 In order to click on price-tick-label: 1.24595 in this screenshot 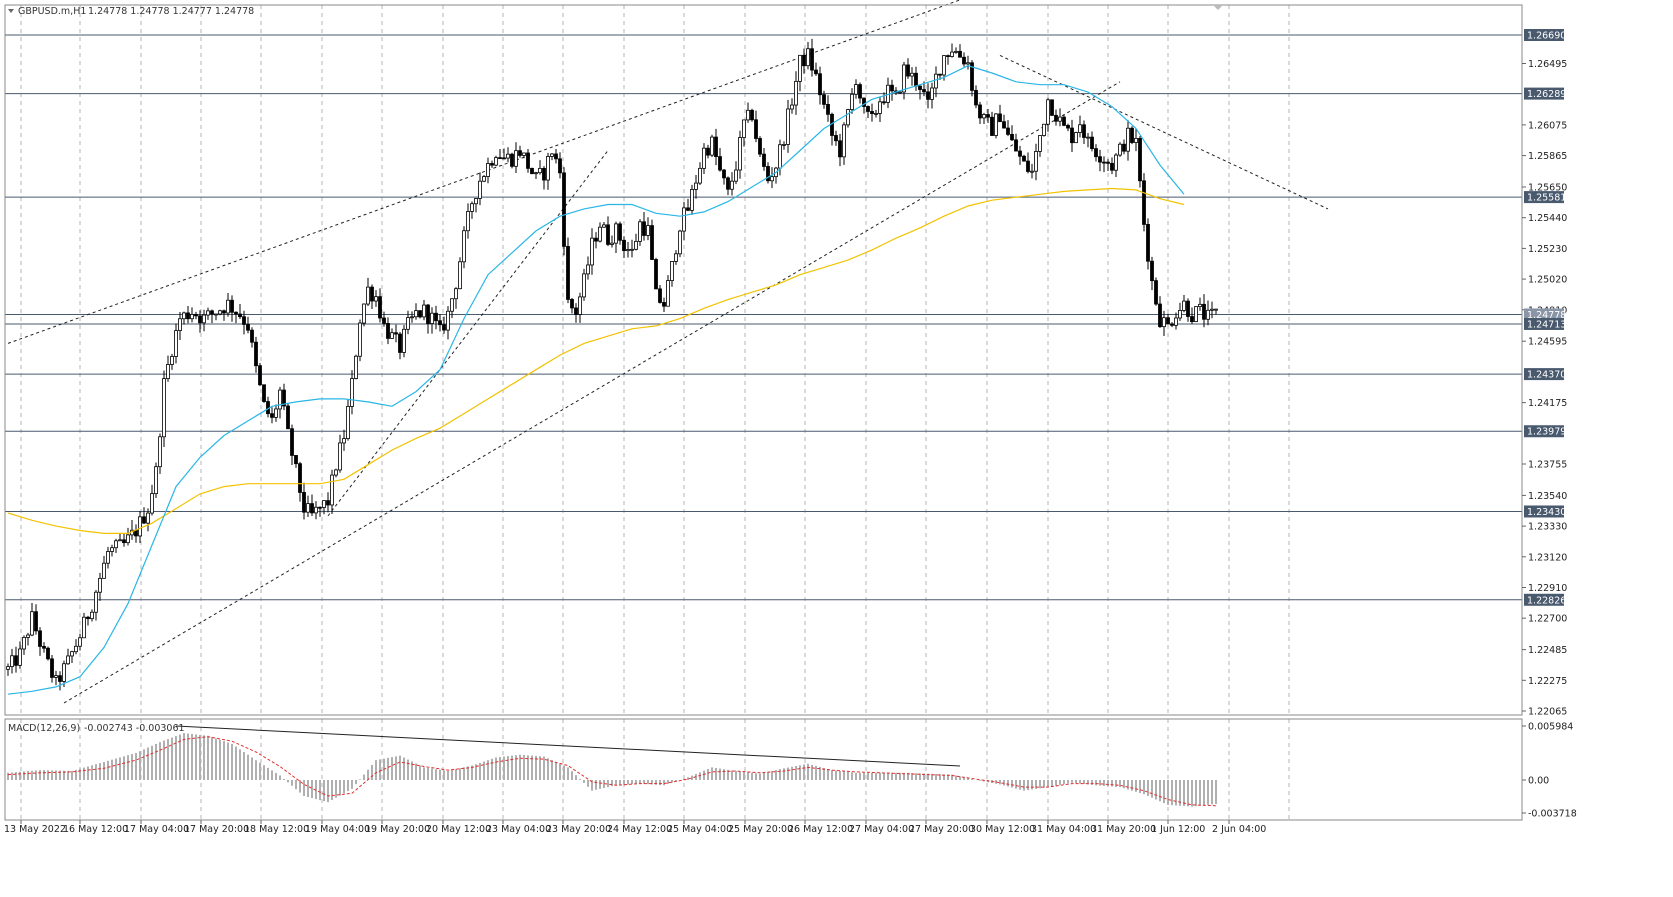, I will do `click(1547, 342)`.